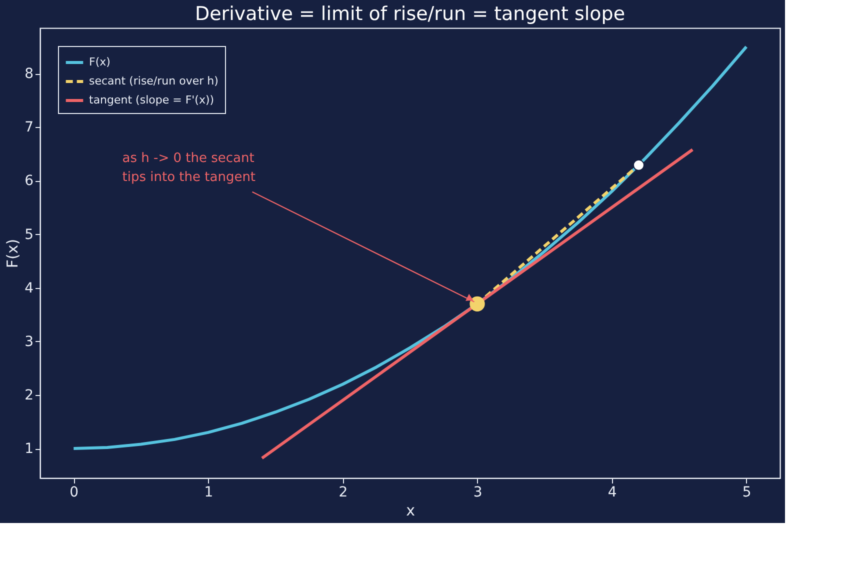 This screenshot has width=842, height=573. Describe the element at coordinates (29, 181) in the screenshot. I see `y-tick-label: 6` at that location.